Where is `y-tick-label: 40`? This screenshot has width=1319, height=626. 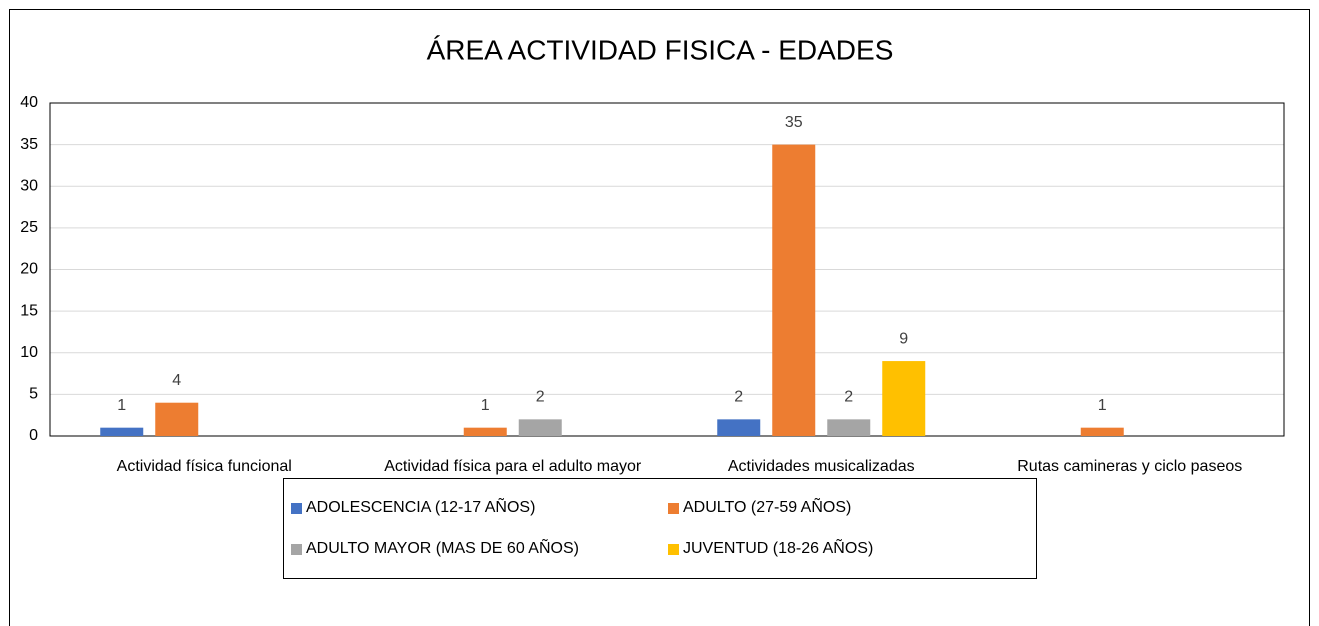
y-tick-label: 40 is located at coordinates (29, 102).